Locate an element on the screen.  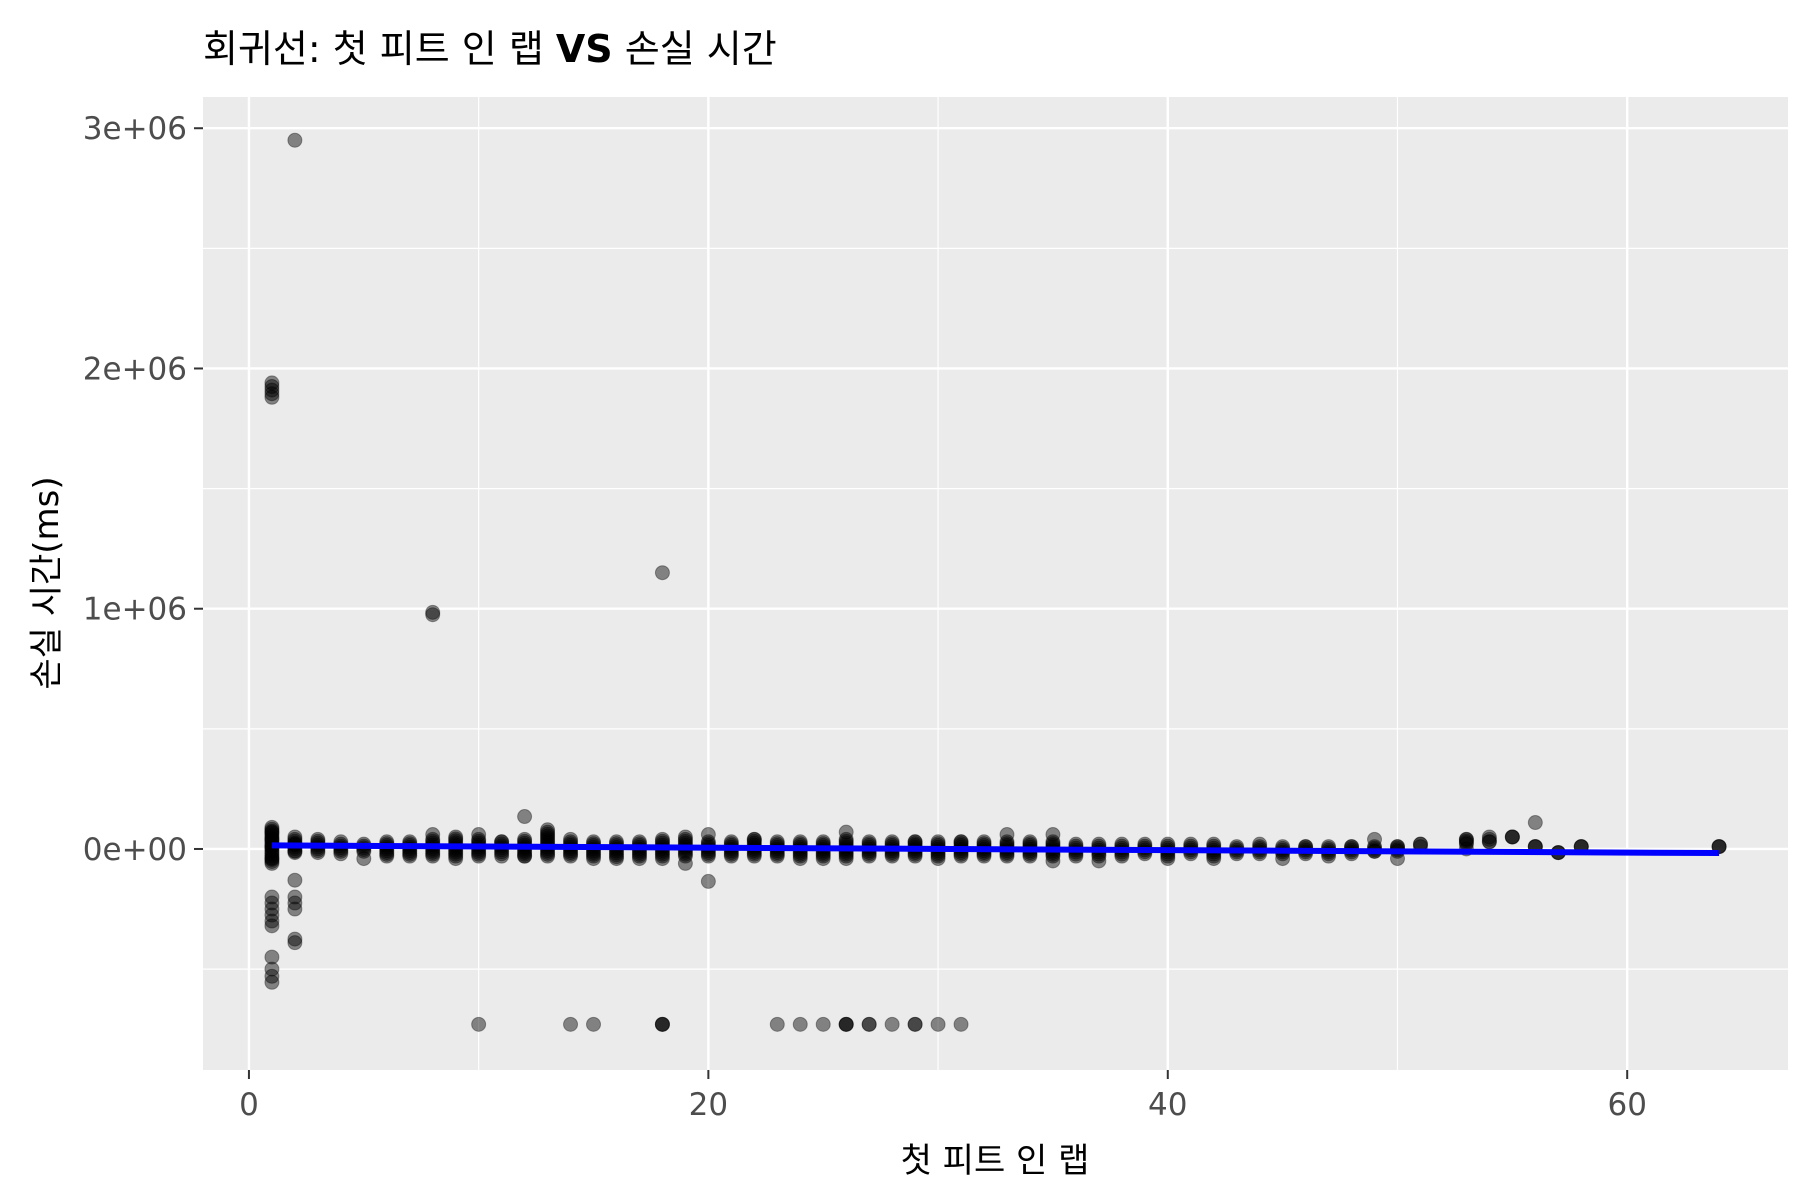
x-tick-label: 40 is located at coordinates (1167, 1105).